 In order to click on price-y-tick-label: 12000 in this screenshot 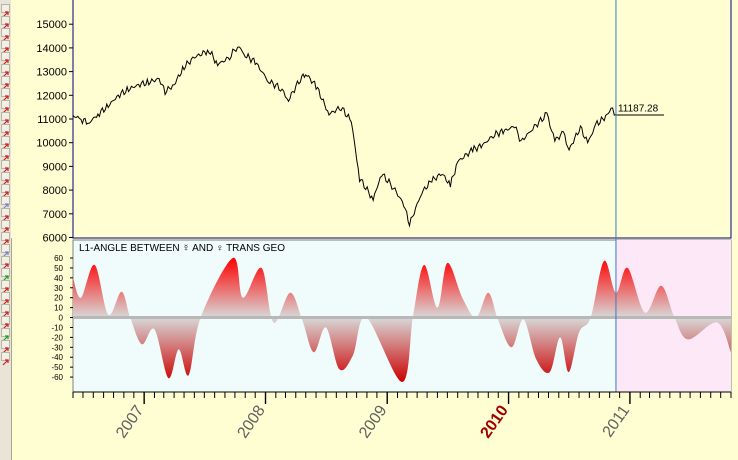, I will do `click(51, 96)`.